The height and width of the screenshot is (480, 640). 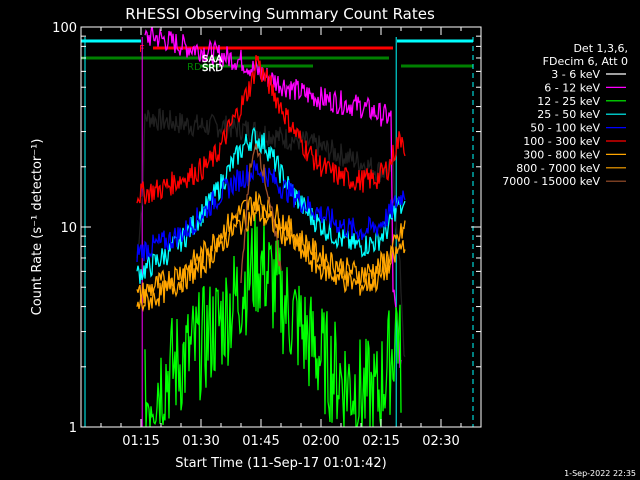 I want to click on legend-label-0: 3 - 6 keV, so click(x=575, y=74).